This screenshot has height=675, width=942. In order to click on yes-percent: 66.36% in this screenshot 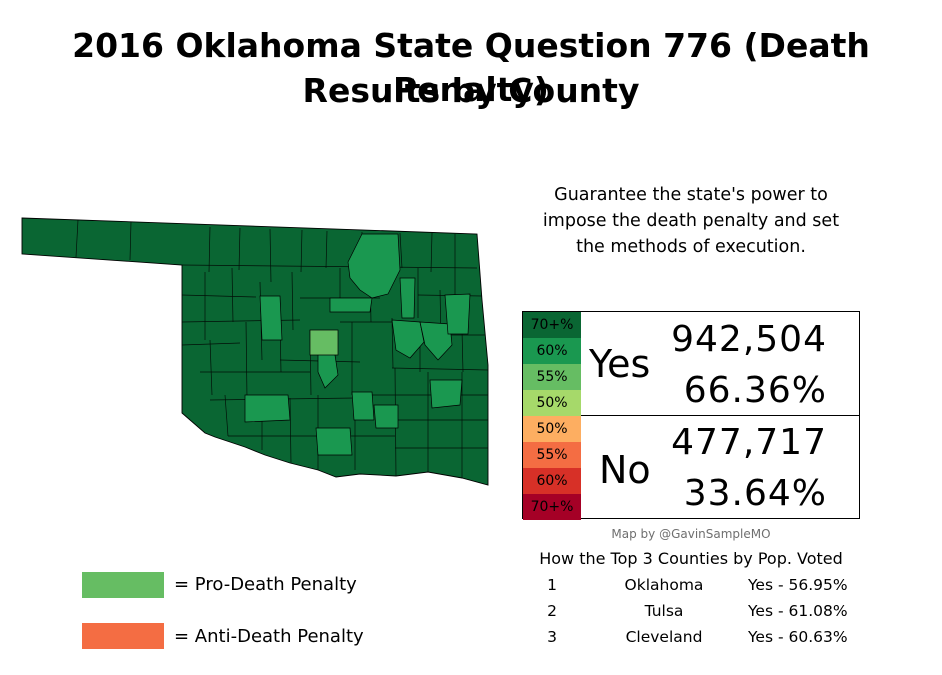, I will do `click(755, 390)`.